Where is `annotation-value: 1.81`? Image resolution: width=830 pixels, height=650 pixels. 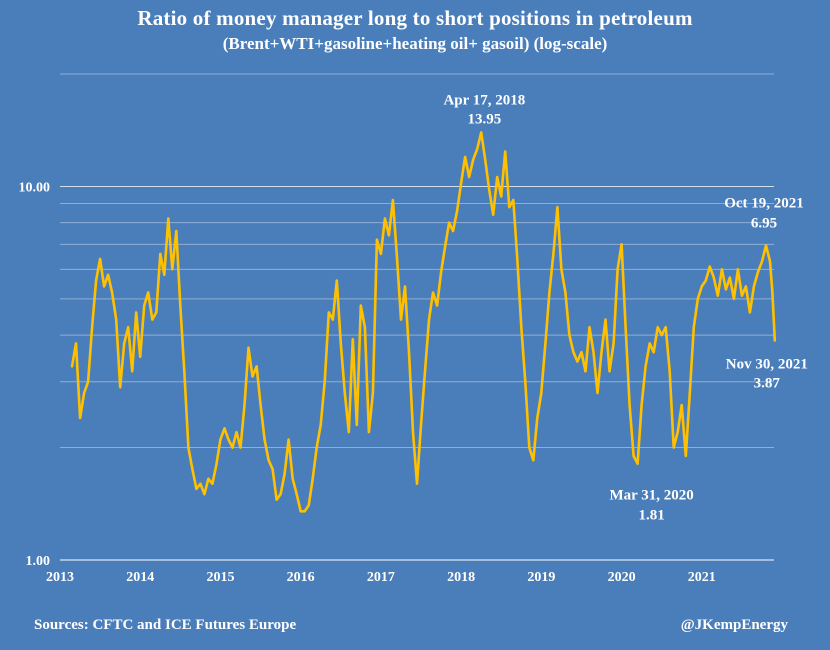
annotation-value: 1.81 is located at coordinates (652, 516).